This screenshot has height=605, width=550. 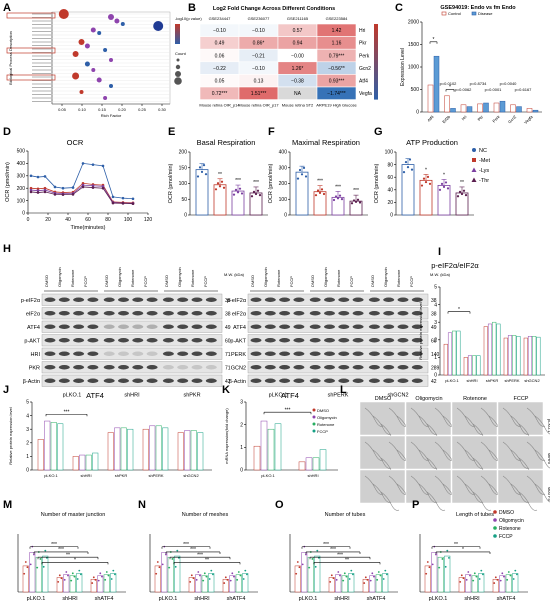 I want to click on panel-h-left-blot-strip, so click(x=132, y=353).